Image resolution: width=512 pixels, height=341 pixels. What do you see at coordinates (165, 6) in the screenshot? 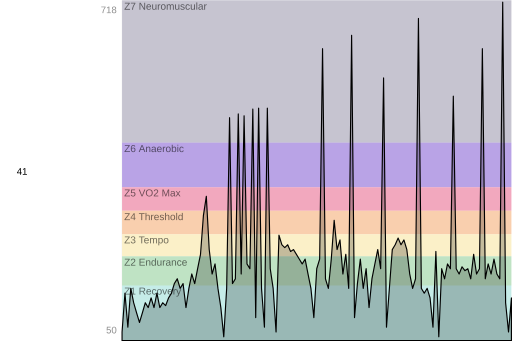
I see `band-label: Z7 Neuromuscular` at bounding box center [165, 6].